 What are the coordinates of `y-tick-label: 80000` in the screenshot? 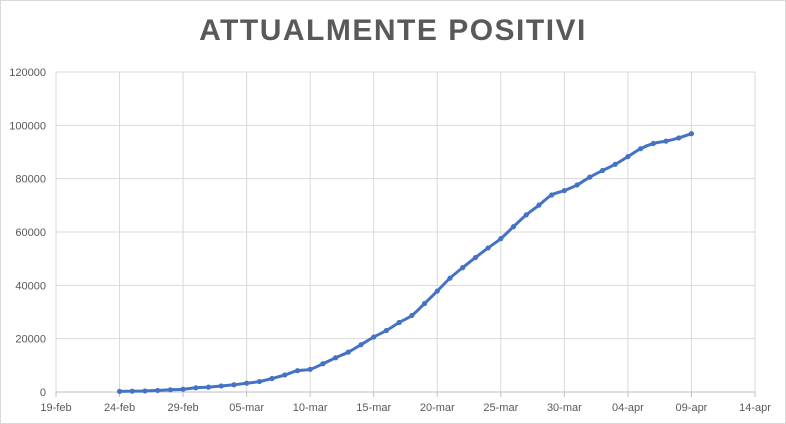 It's located at (30, 180).